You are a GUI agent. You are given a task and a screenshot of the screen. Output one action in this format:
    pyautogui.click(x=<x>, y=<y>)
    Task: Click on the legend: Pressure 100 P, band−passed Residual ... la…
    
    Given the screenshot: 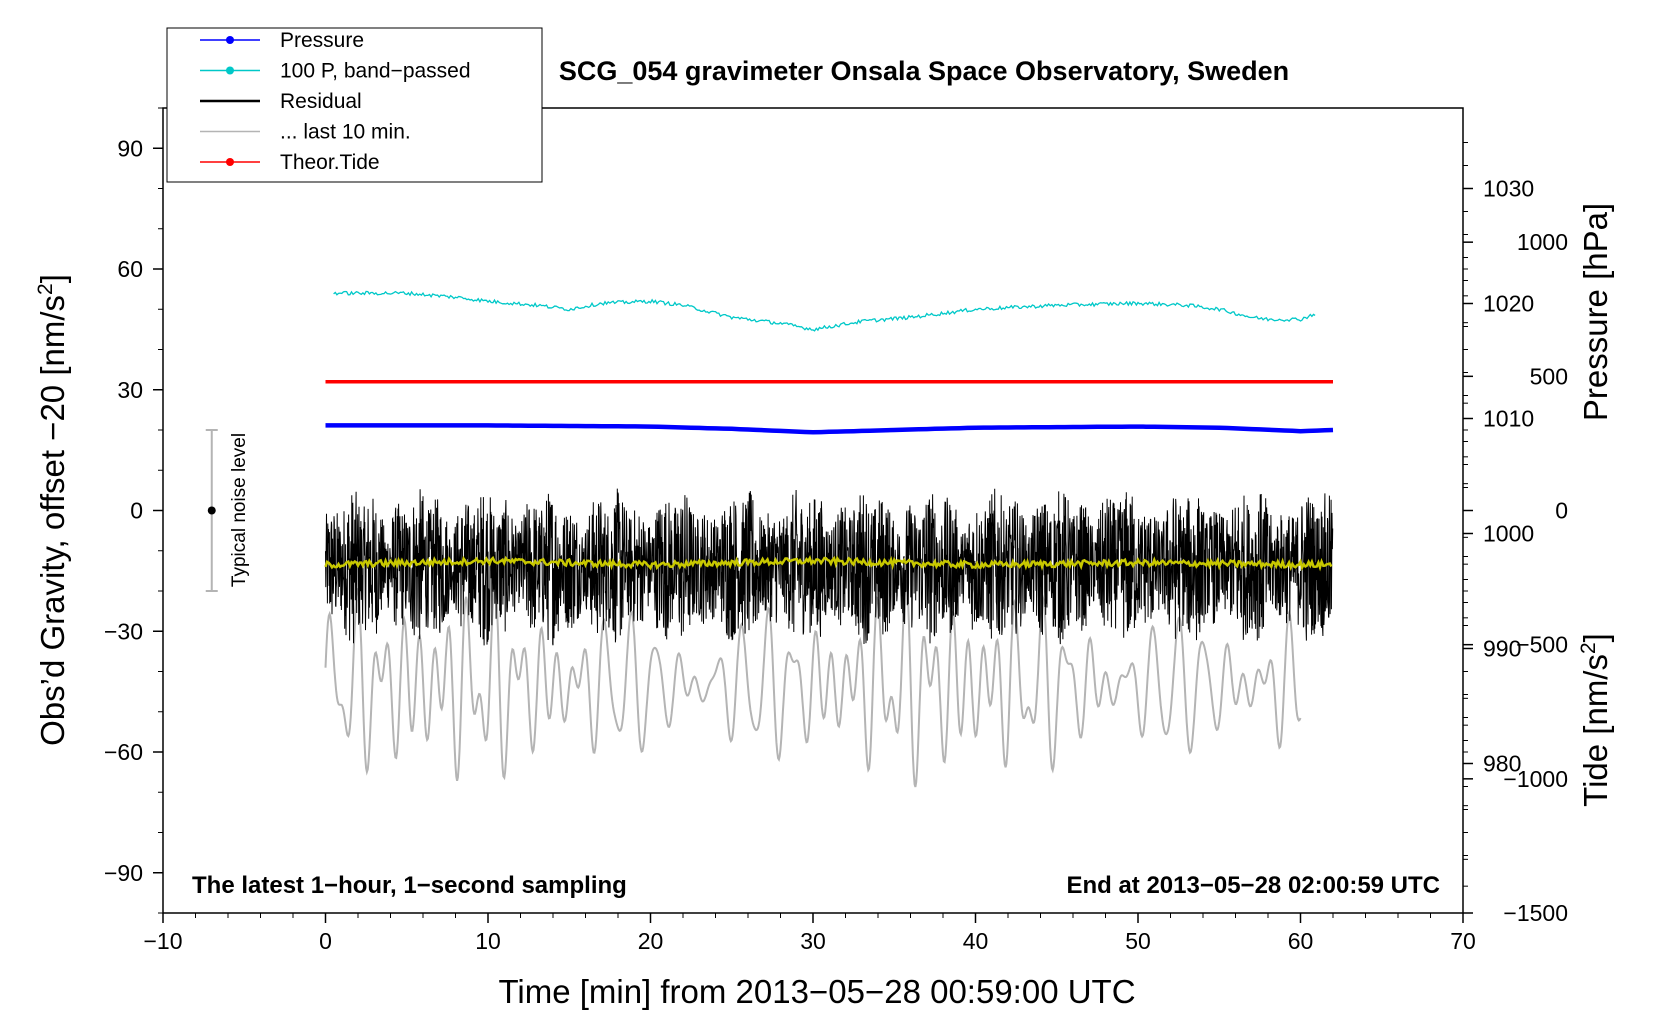 What is the action you would take?
    pyautogui.click(x=354, y=105)
    